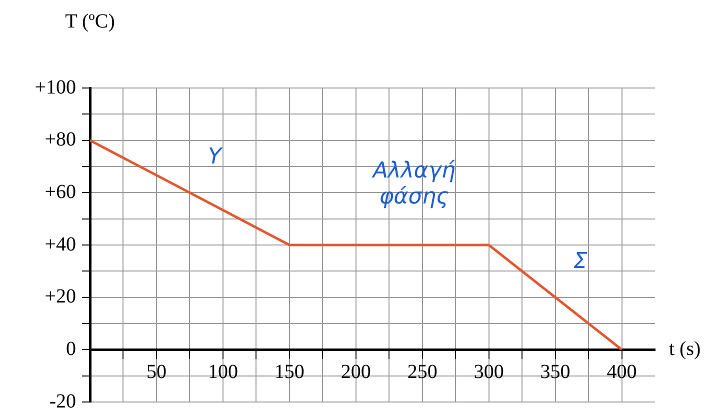 This screenshot has height=420, width=715. I want to click on y-tick-label: +20, so click(60, 297).